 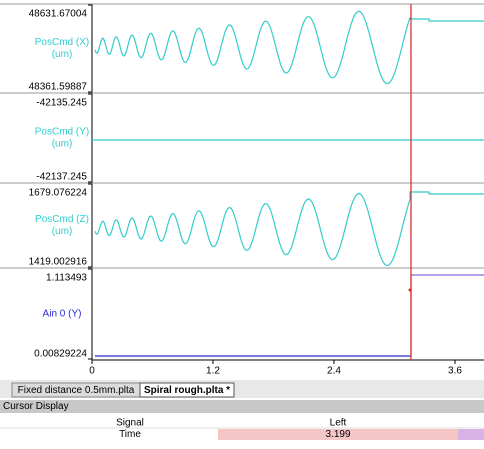 I want to click on row-label: Time, so click(x=130, y=434).